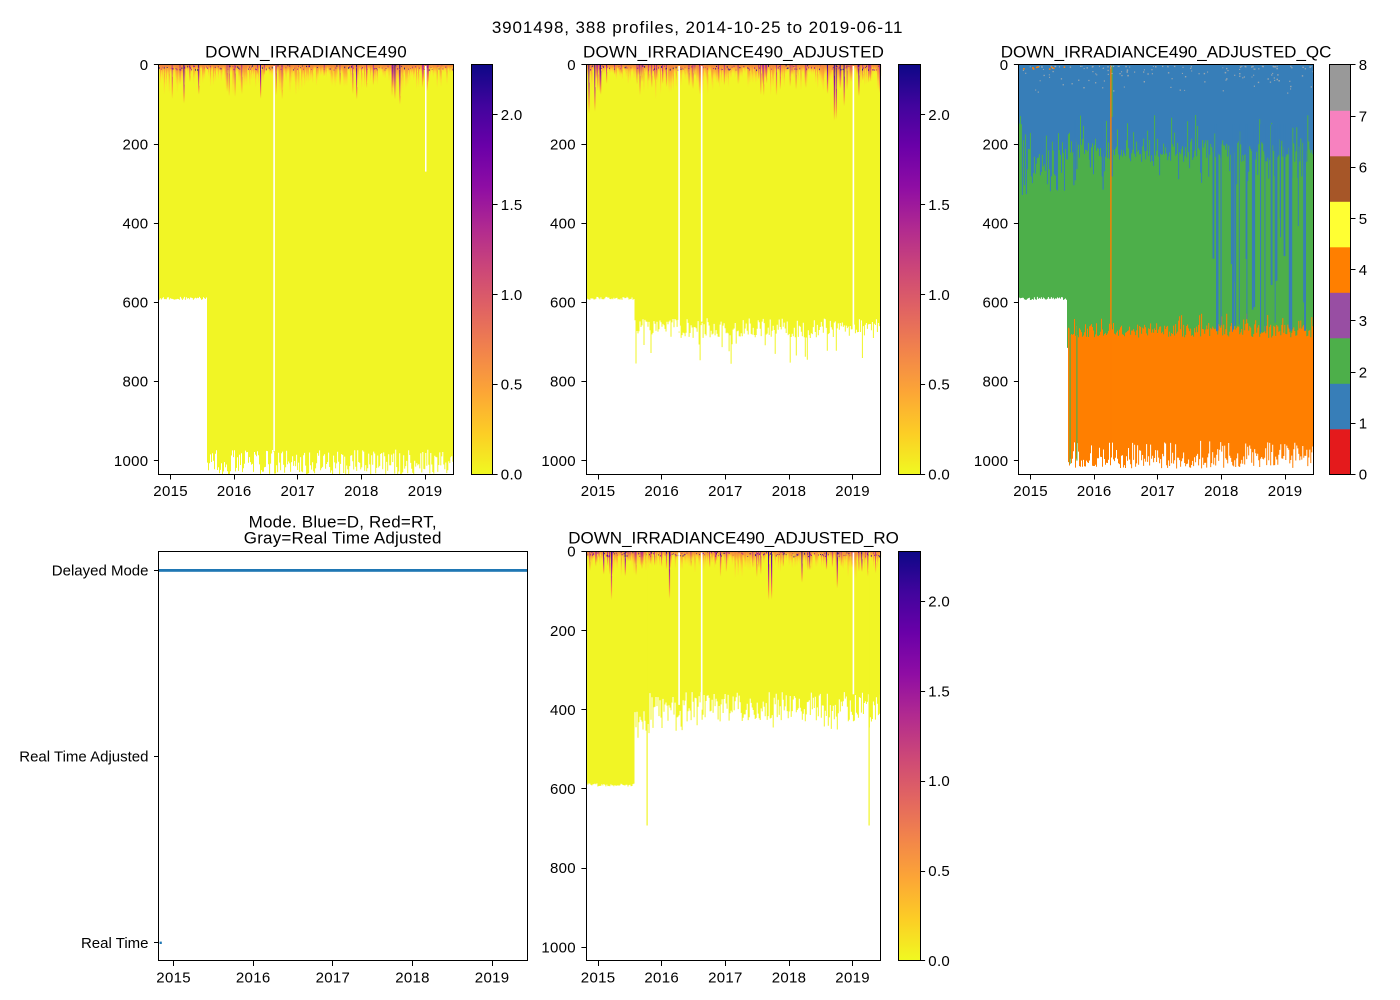 The height and width of the screenshot is (1000, 1400). What do you see at coordinates (1363, 219) in the screenshot?
I see `svg-text: 5` at bounding box center [1363, 219].